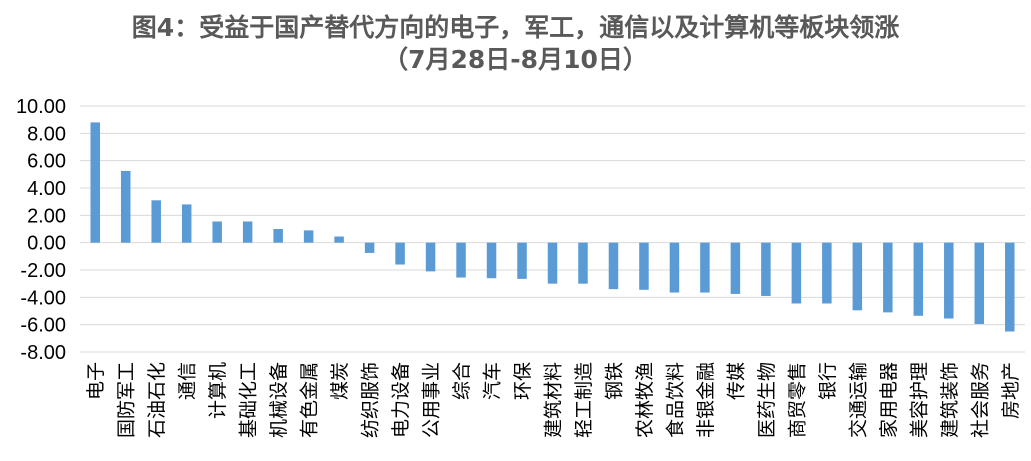  I want to click on y-tick-label: 8.00, so click(46, 134).